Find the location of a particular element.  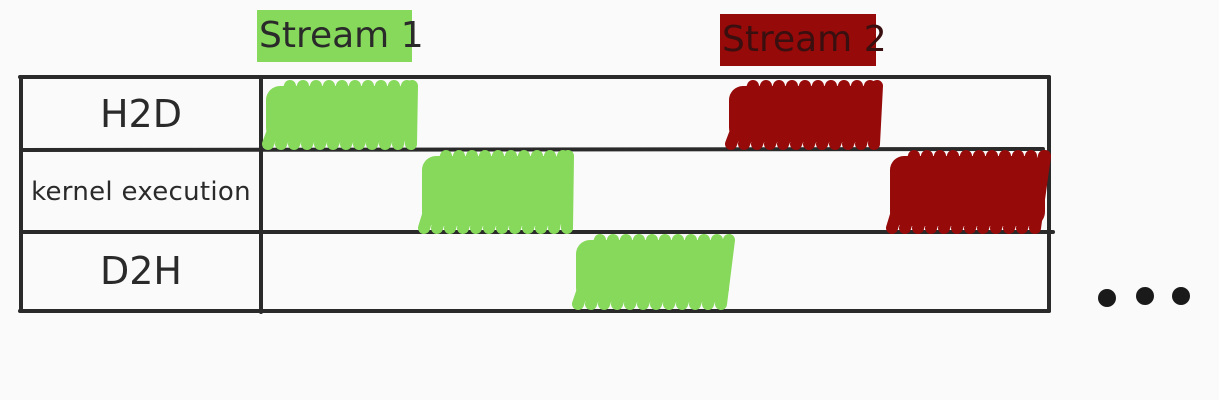

row-label-h2d: H2D is located at coordinates (140, 114).